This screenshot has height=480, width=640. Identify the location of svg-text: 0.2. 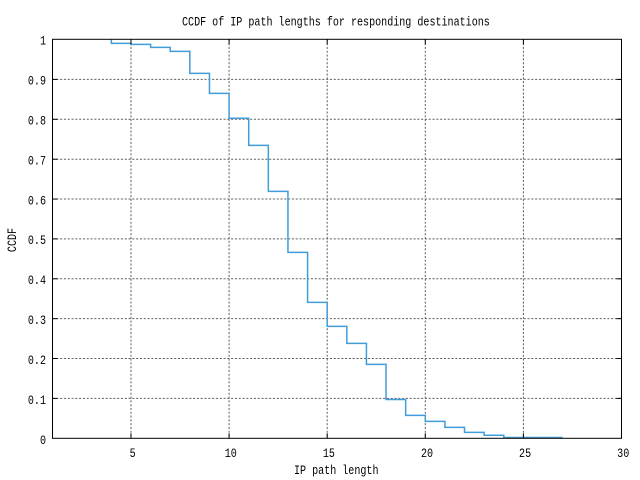
(37, 361).